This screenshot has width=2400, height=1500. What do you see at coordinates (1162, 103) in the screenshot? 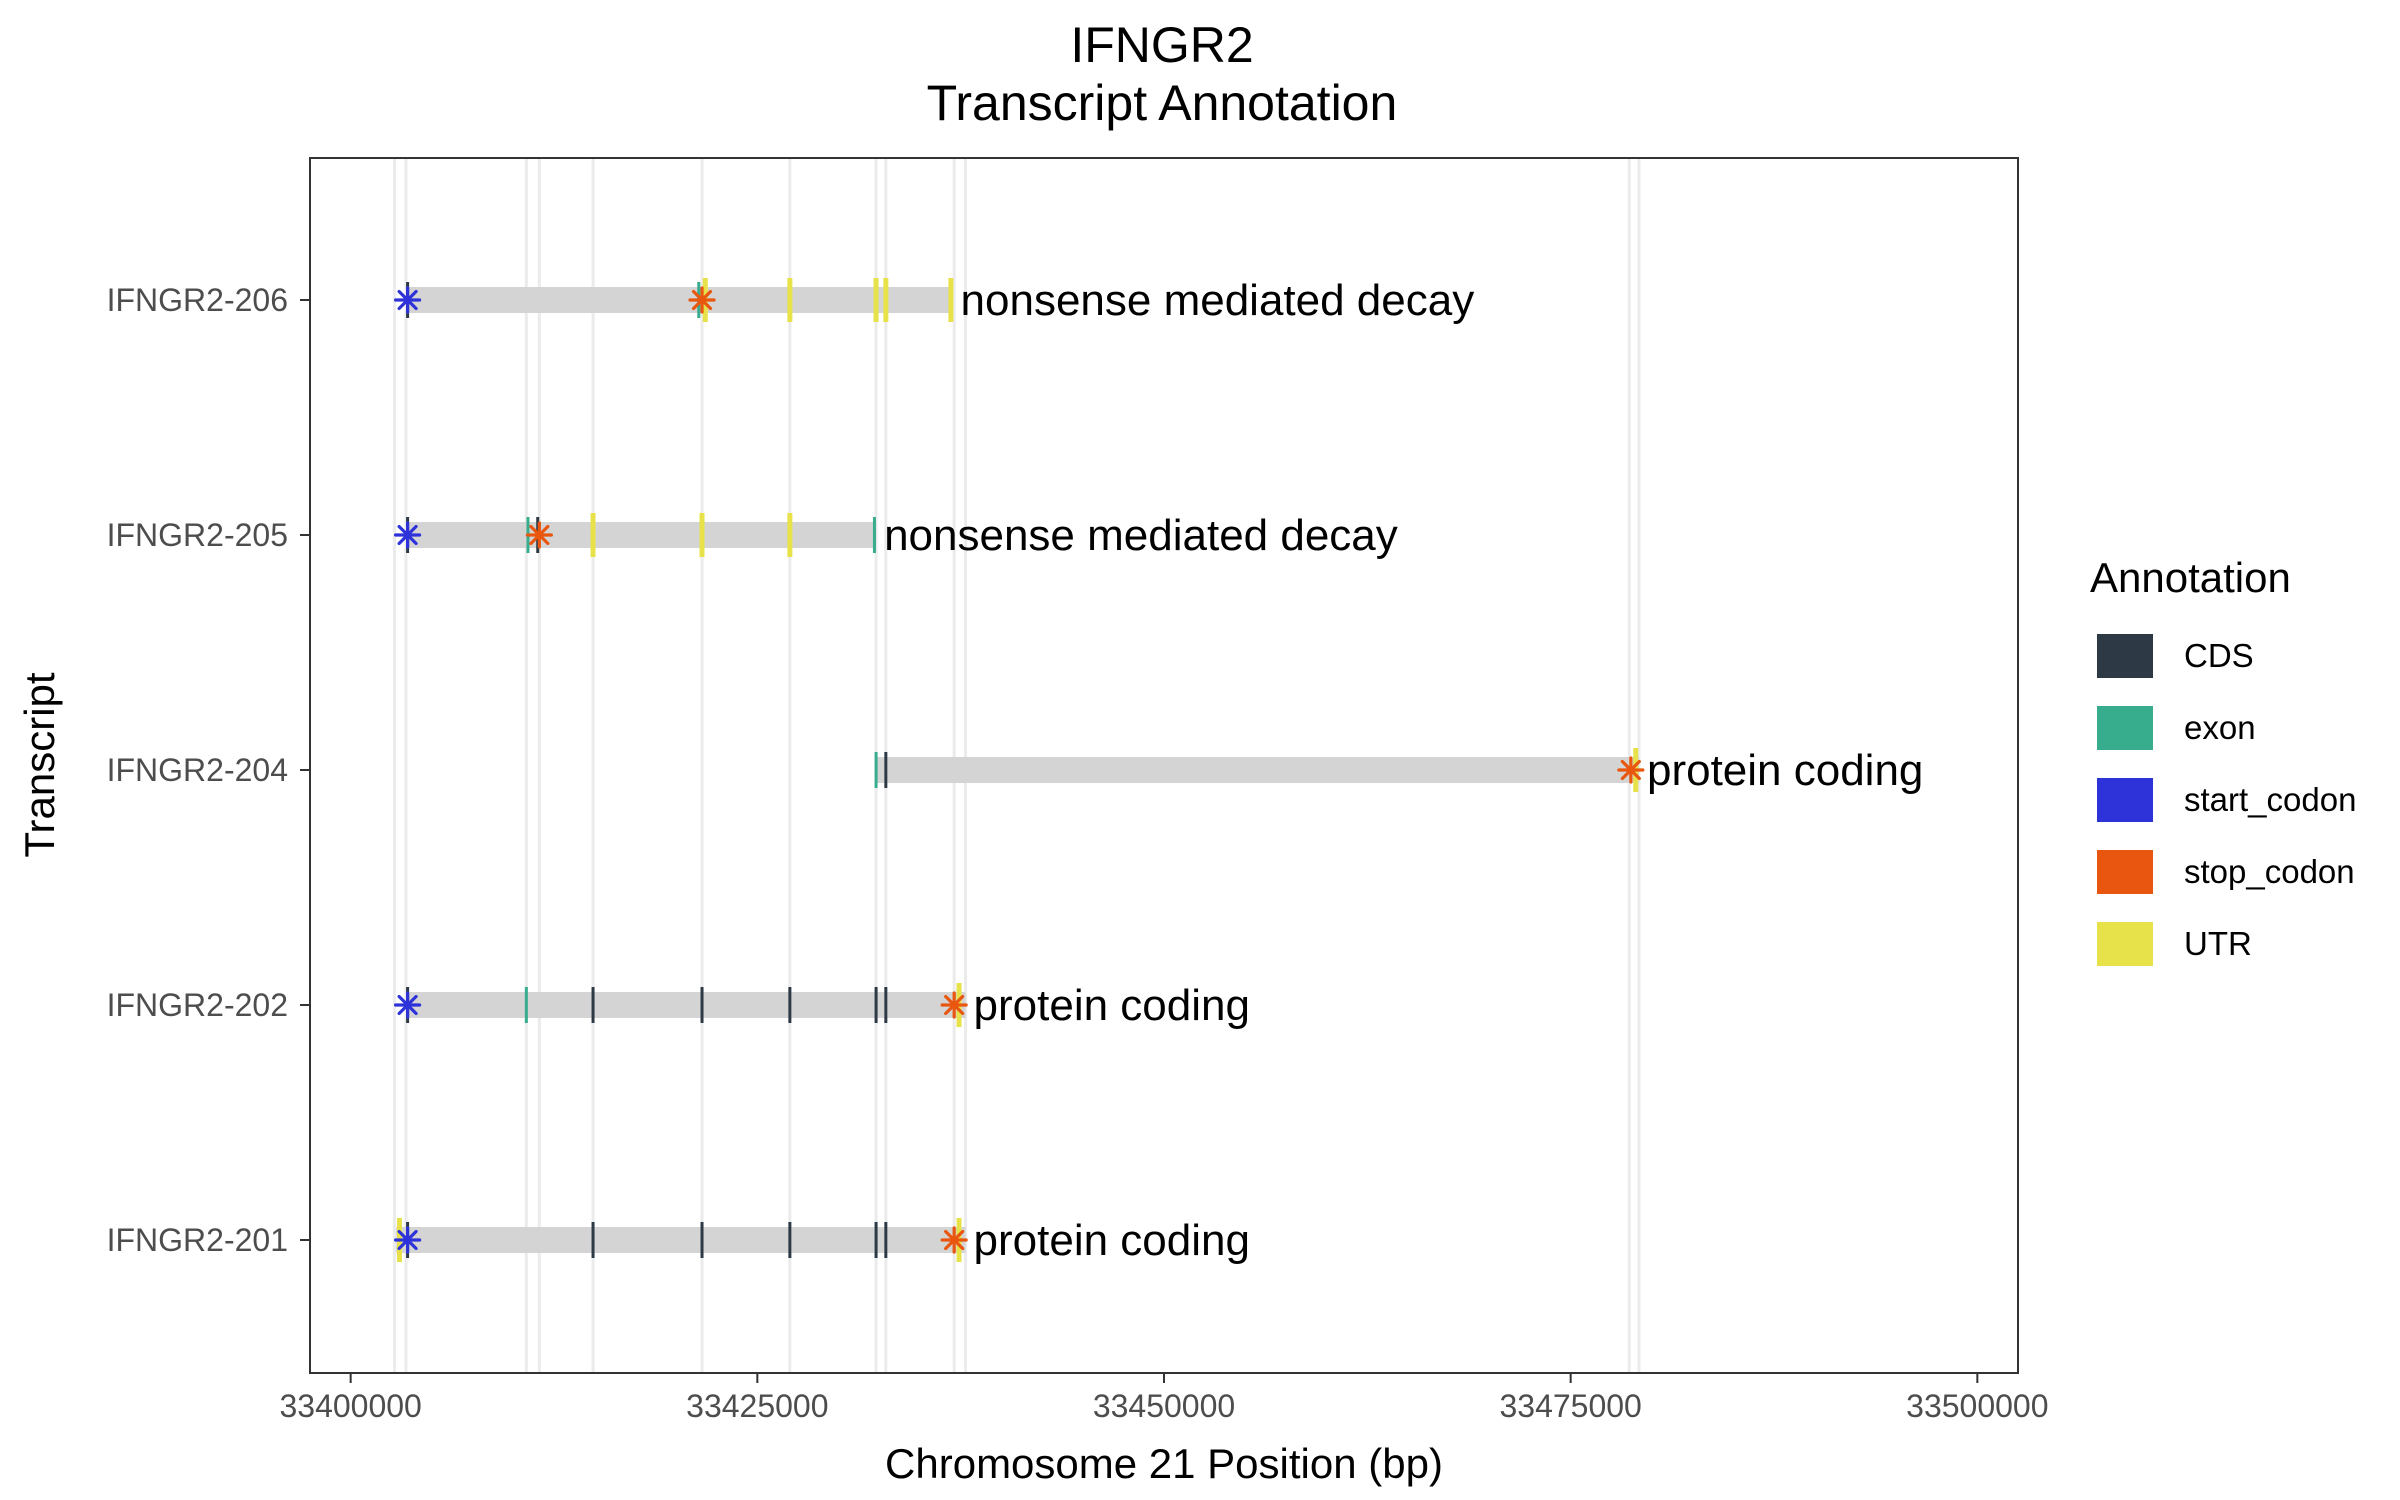
I see `chart-title-line2: Transcript Annotation` at bounding box center [1162, 103].